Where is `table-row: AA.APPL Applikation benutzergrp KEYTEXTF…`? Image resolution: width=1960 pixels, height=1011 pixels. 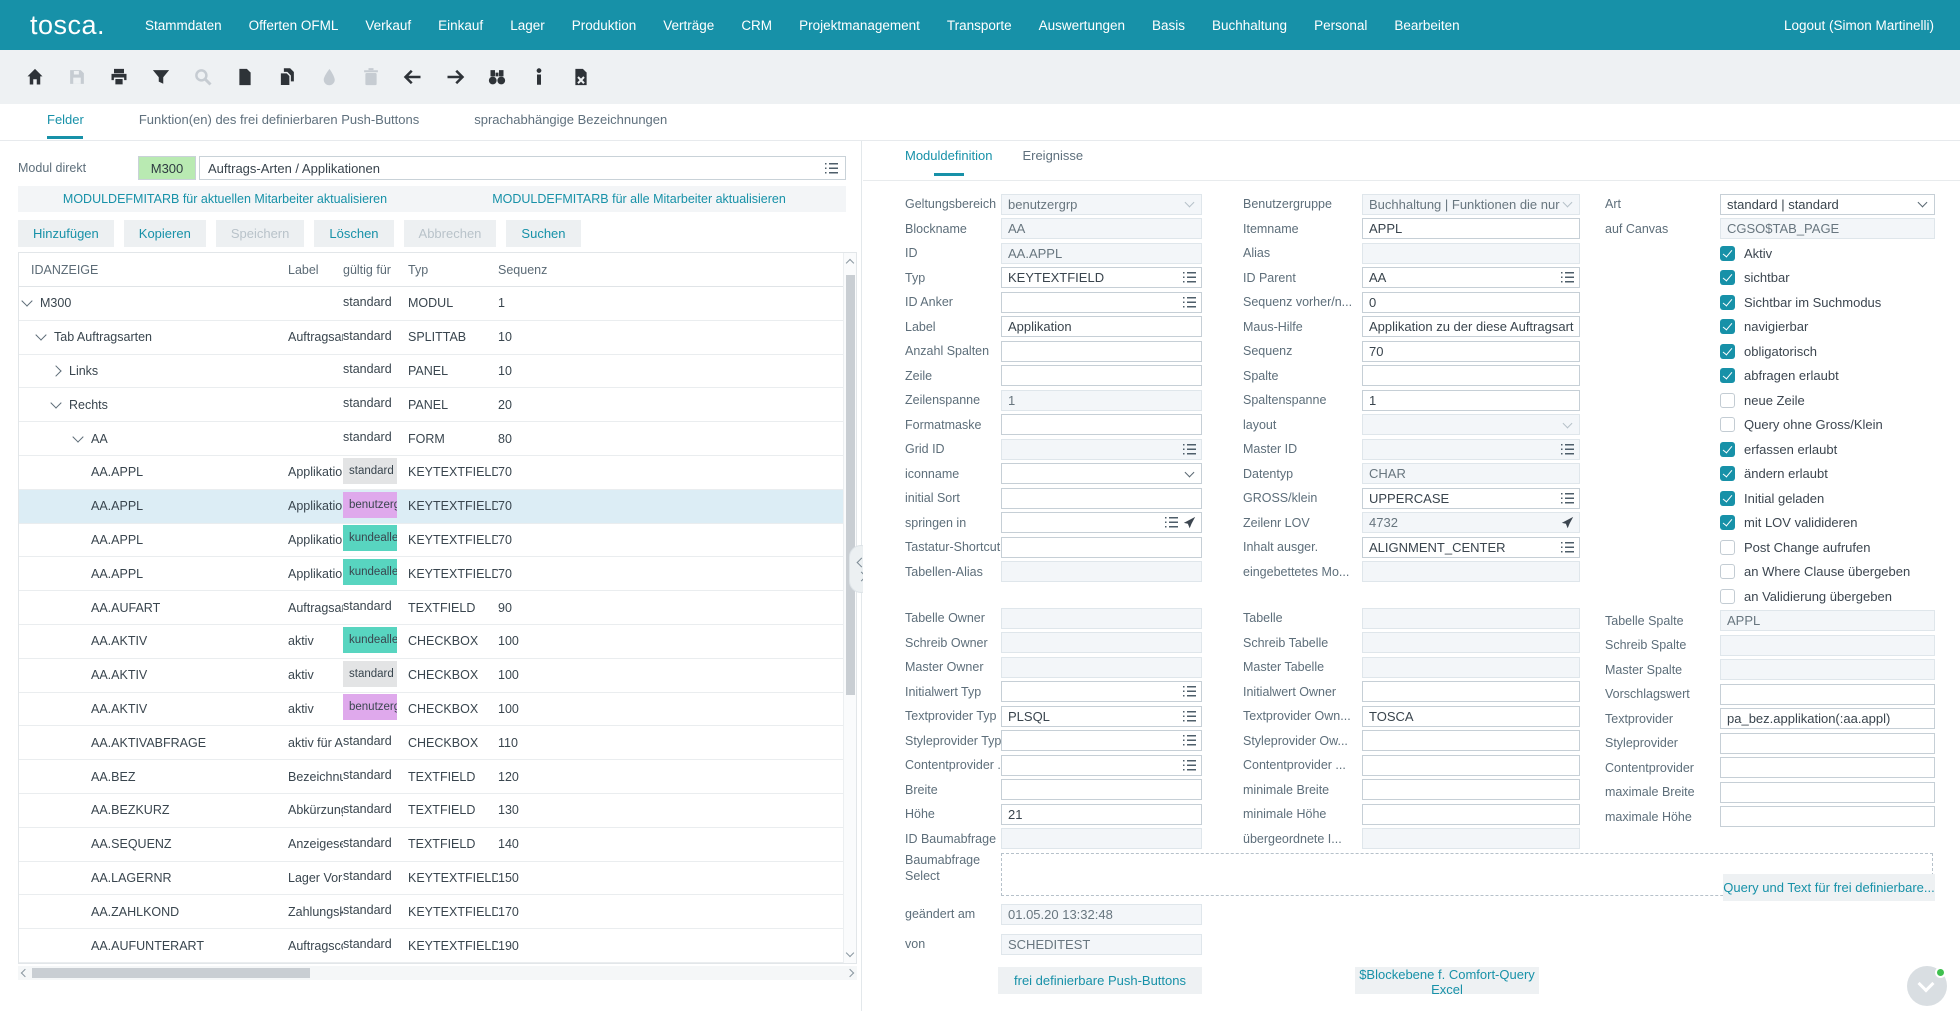 table-row: AA.APPL Applikation benutzergrp KEYTEXTF… is located at coordinates (431, 506).